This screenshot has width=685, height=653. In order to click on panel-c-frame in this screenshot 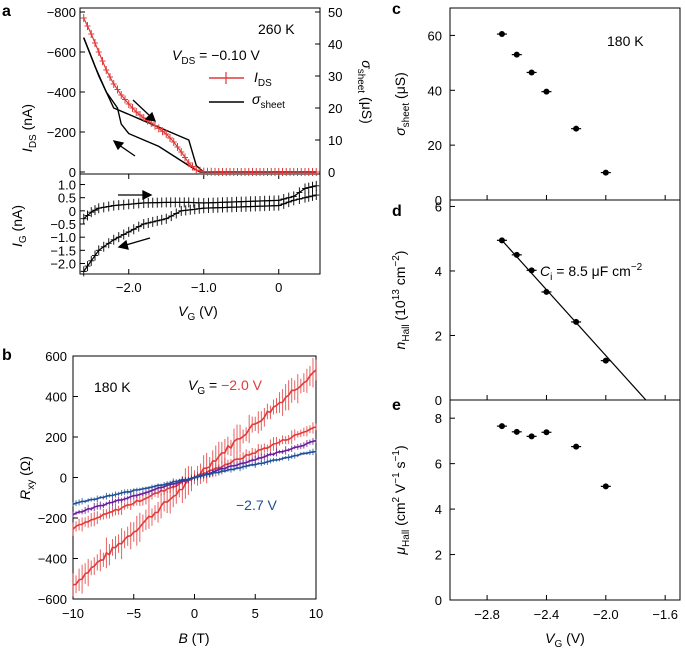, I will do `click(565, 104)`.